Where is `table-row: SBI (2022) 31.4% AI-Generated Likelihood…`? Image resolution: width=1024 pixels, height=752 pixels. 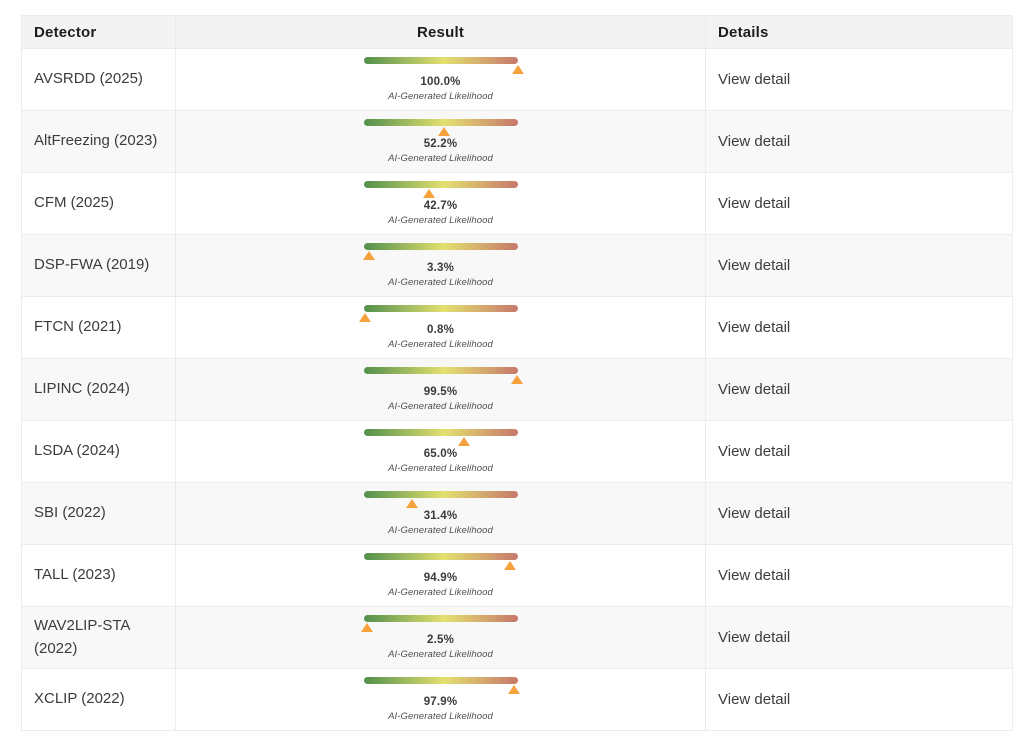
table-row: SBI (2022) 31.4% AI-Generated Likelihood… is located at coordinates (517, 513).